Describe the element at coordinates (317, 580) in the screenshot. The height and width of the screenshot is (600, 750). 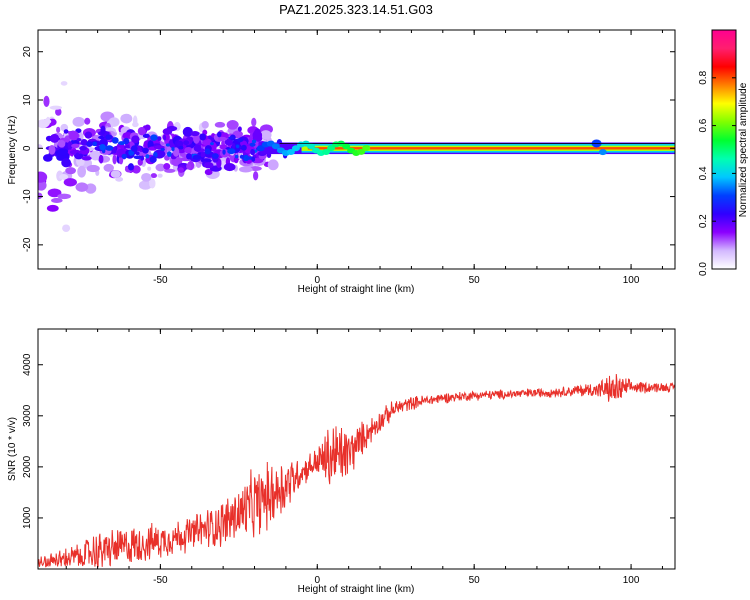
I see `snr-x-tick-label: 0` at that location.